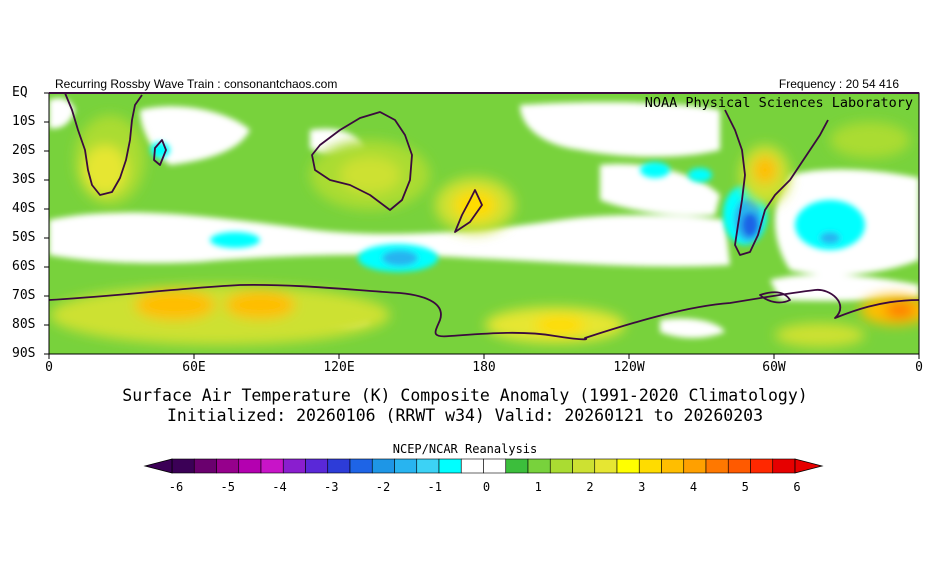 This screenshot has height=580, width=930. What do you see at coordinates (227, 487) in the screenshot?
I see `colorbar-tick-label: -5` at bounding box center [227, 487].